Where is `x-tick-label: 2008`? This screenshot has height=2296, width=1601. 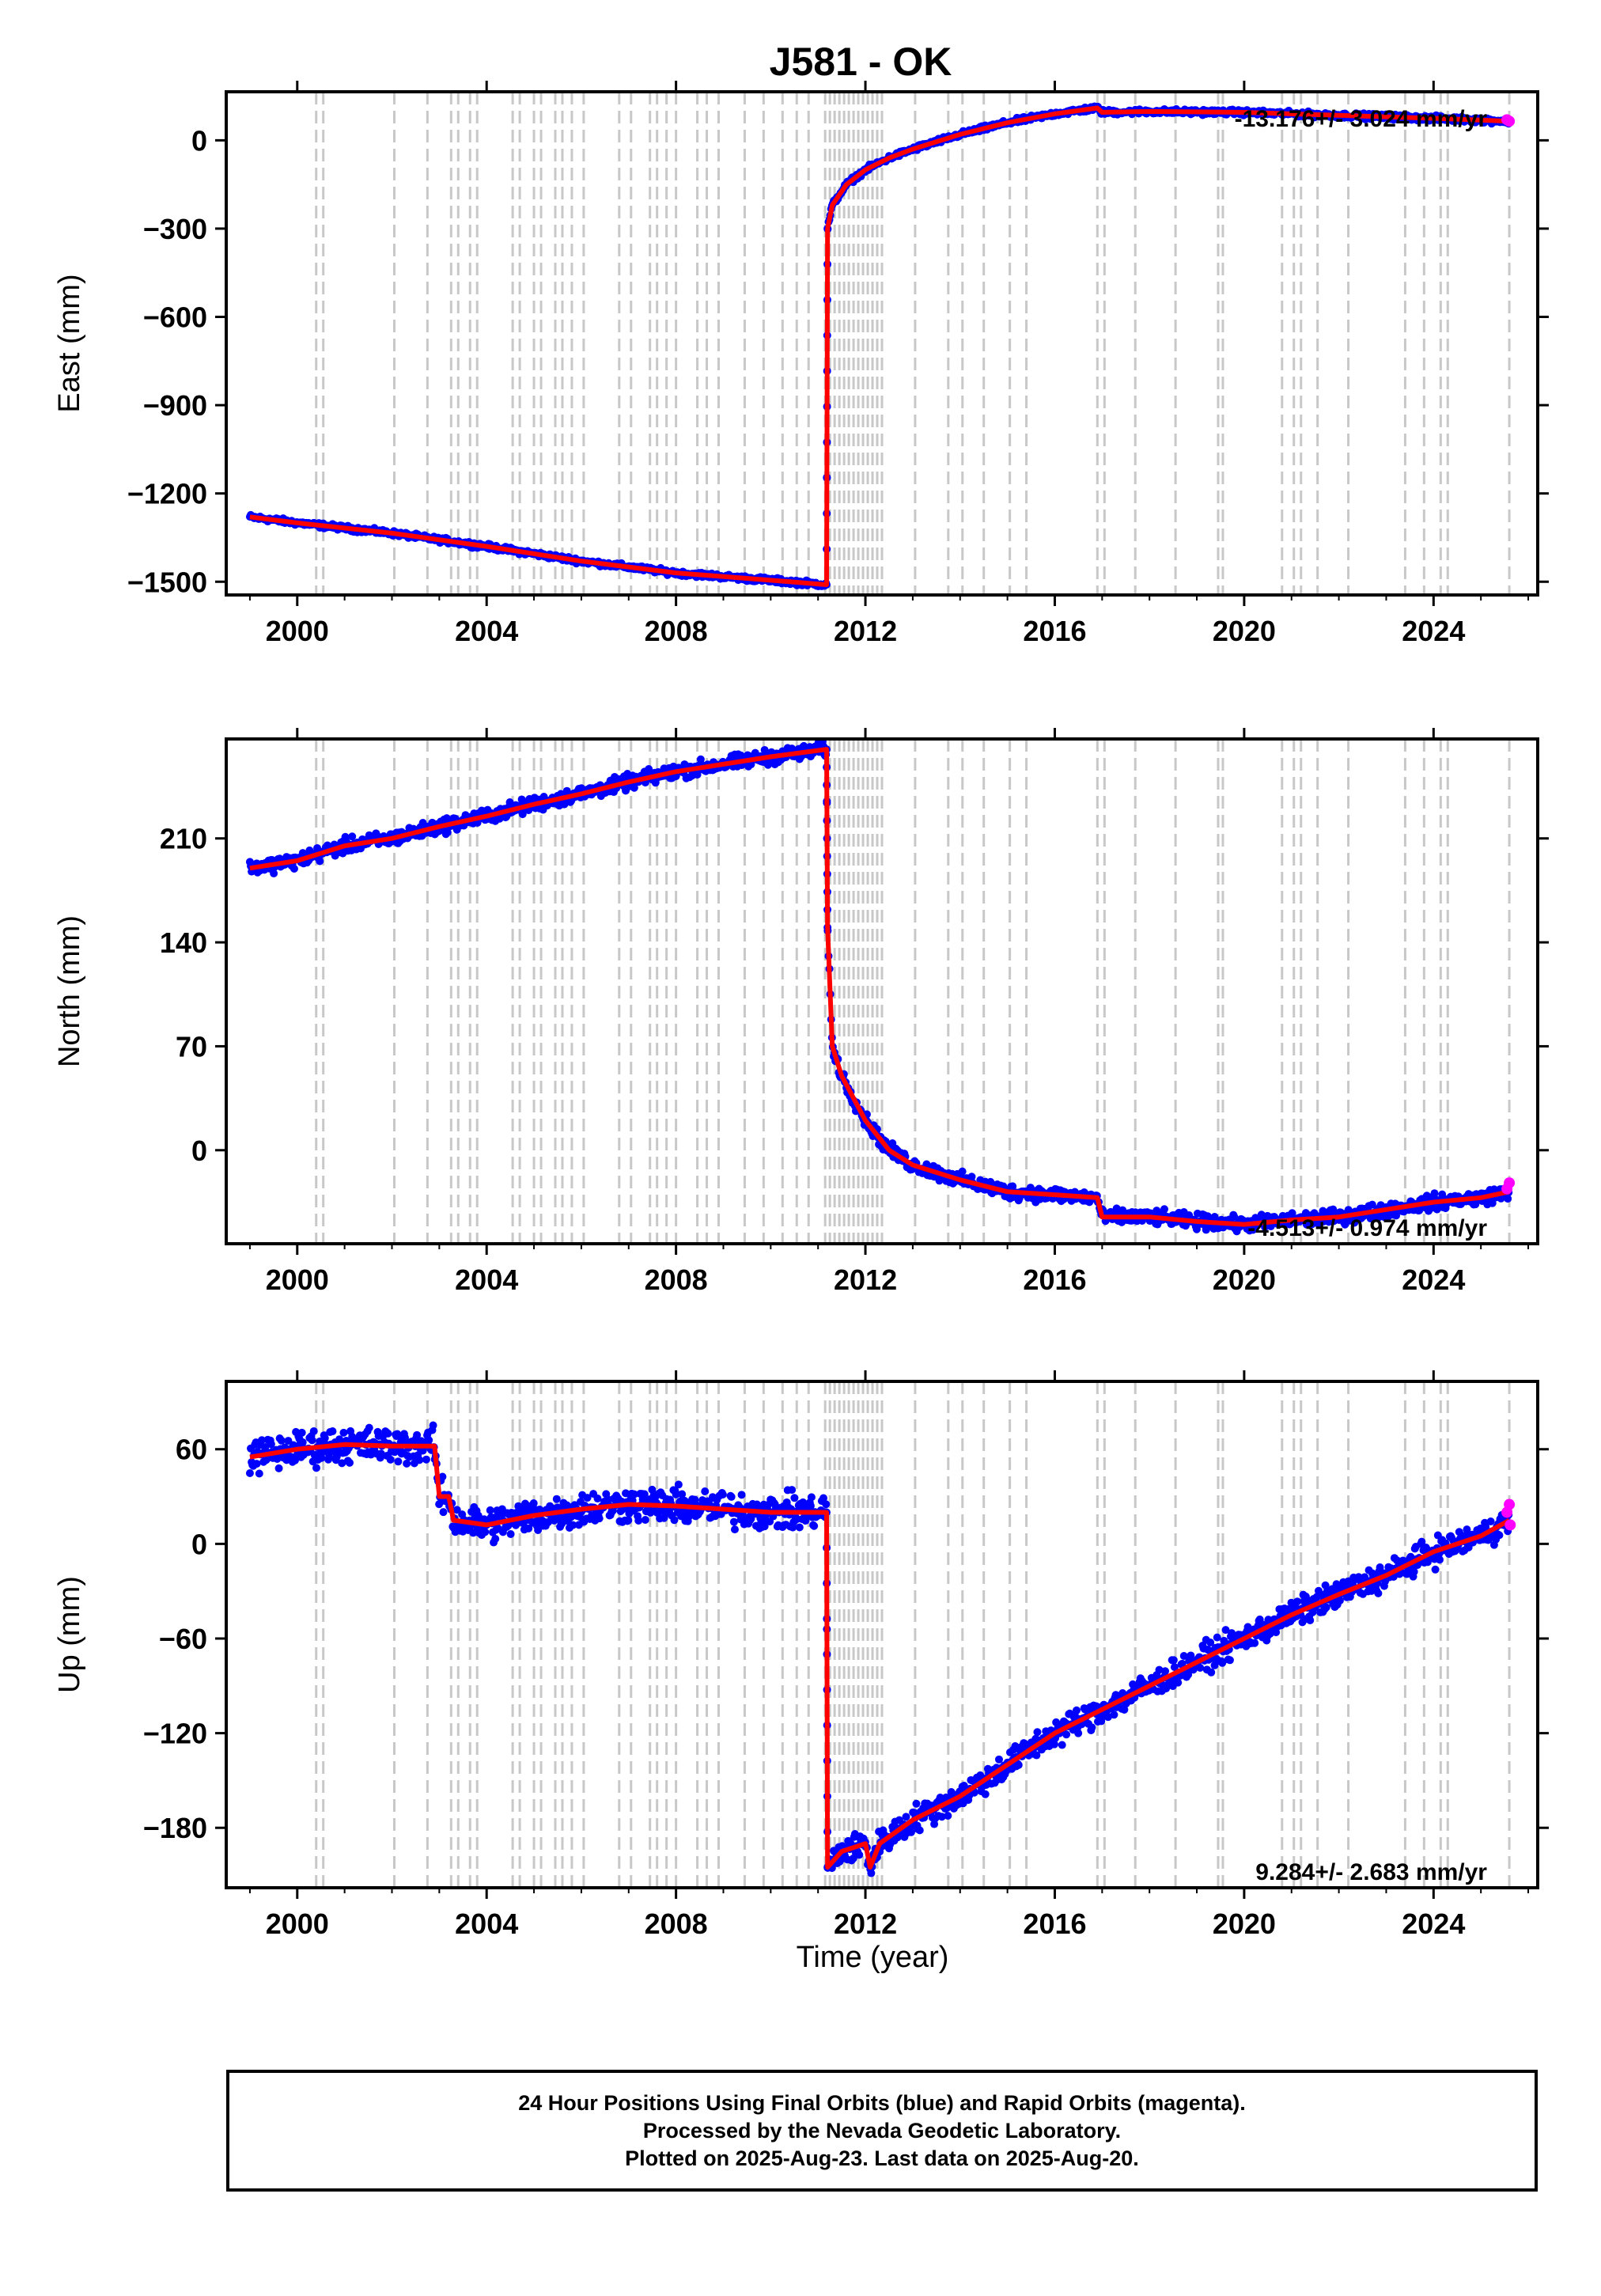
x-tick-label: 2008 is located at coordinates (677, 631).